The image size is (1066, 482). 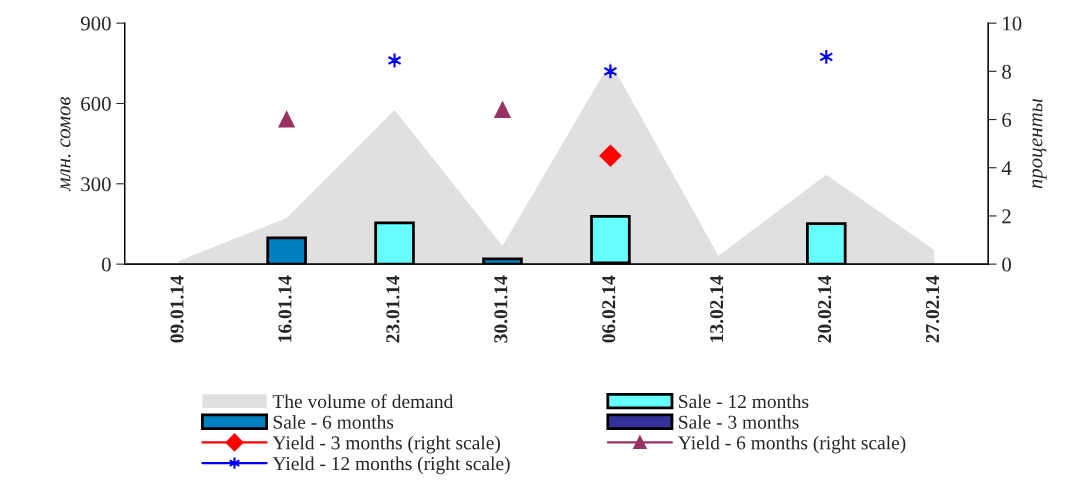 I want to click on legend-label: Sale - 3 months, so click(x=739, y=422).